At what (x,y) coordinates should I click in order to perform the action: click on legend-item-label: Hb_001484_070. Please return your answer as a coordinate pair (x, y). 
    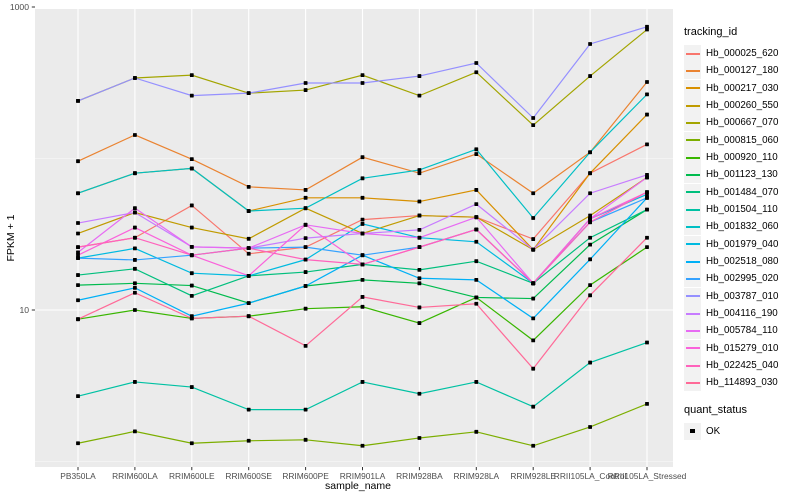
    Looking at the image, I should click on (742, 192).